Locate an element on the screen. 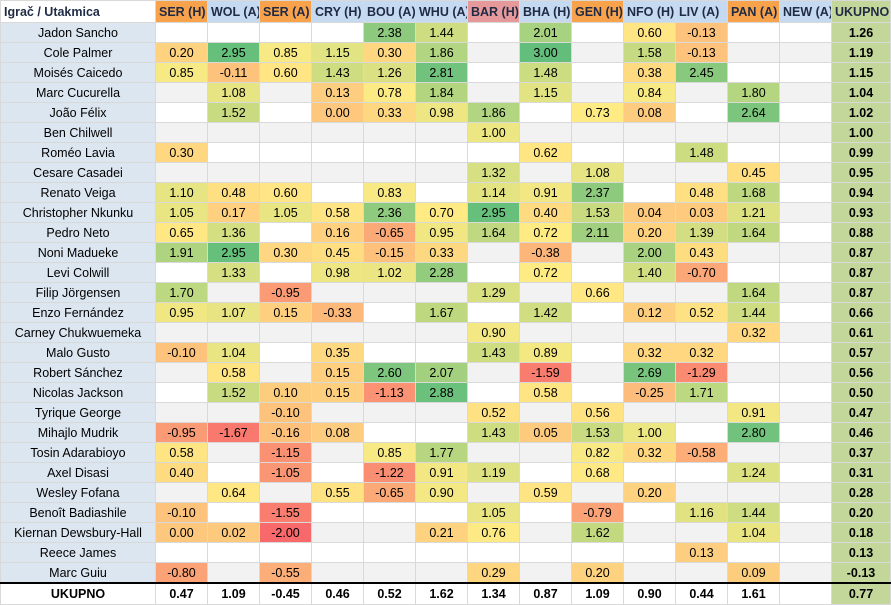  value-cell: 2.95 is located at coordinates (233, 252).